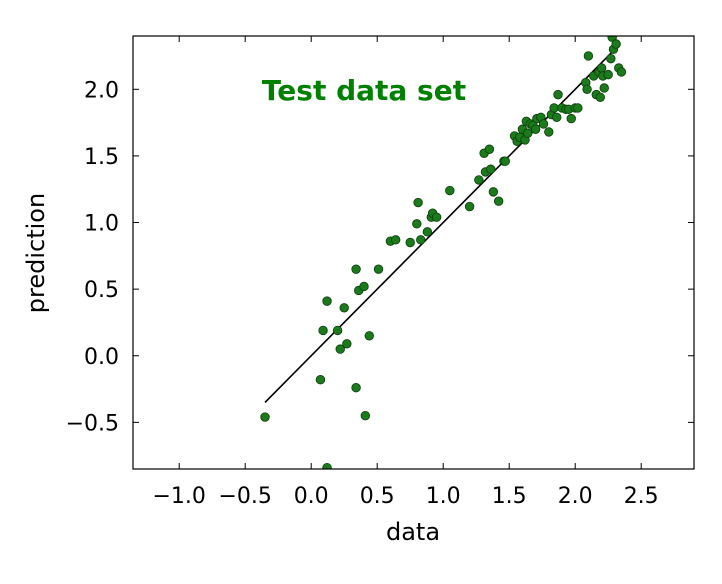 This screenshot has height=584, width=722. What do you see at coordinates (178, 496) in the screenshot?
I see `x-tick-label: −1.0` at bounding box center [178, 496].